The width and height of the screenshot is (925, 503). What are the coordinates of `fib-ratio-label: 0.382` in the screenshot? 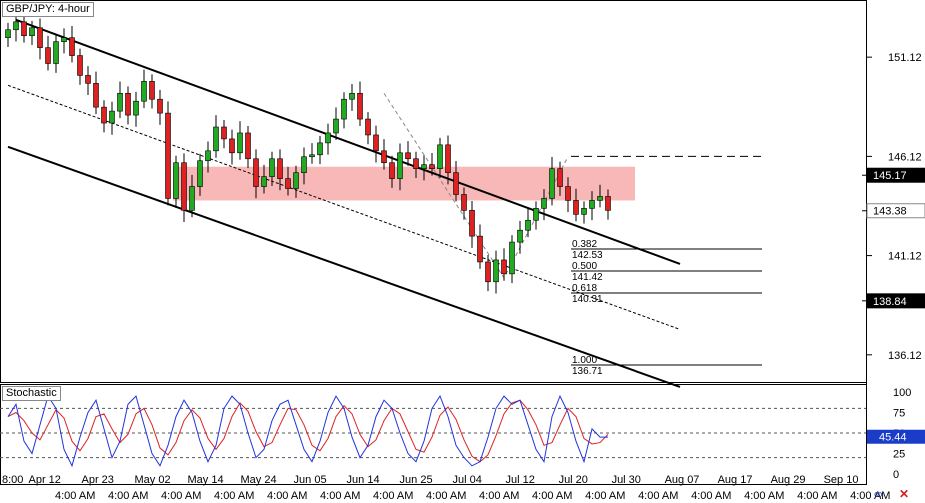 It's located at (584, 244).